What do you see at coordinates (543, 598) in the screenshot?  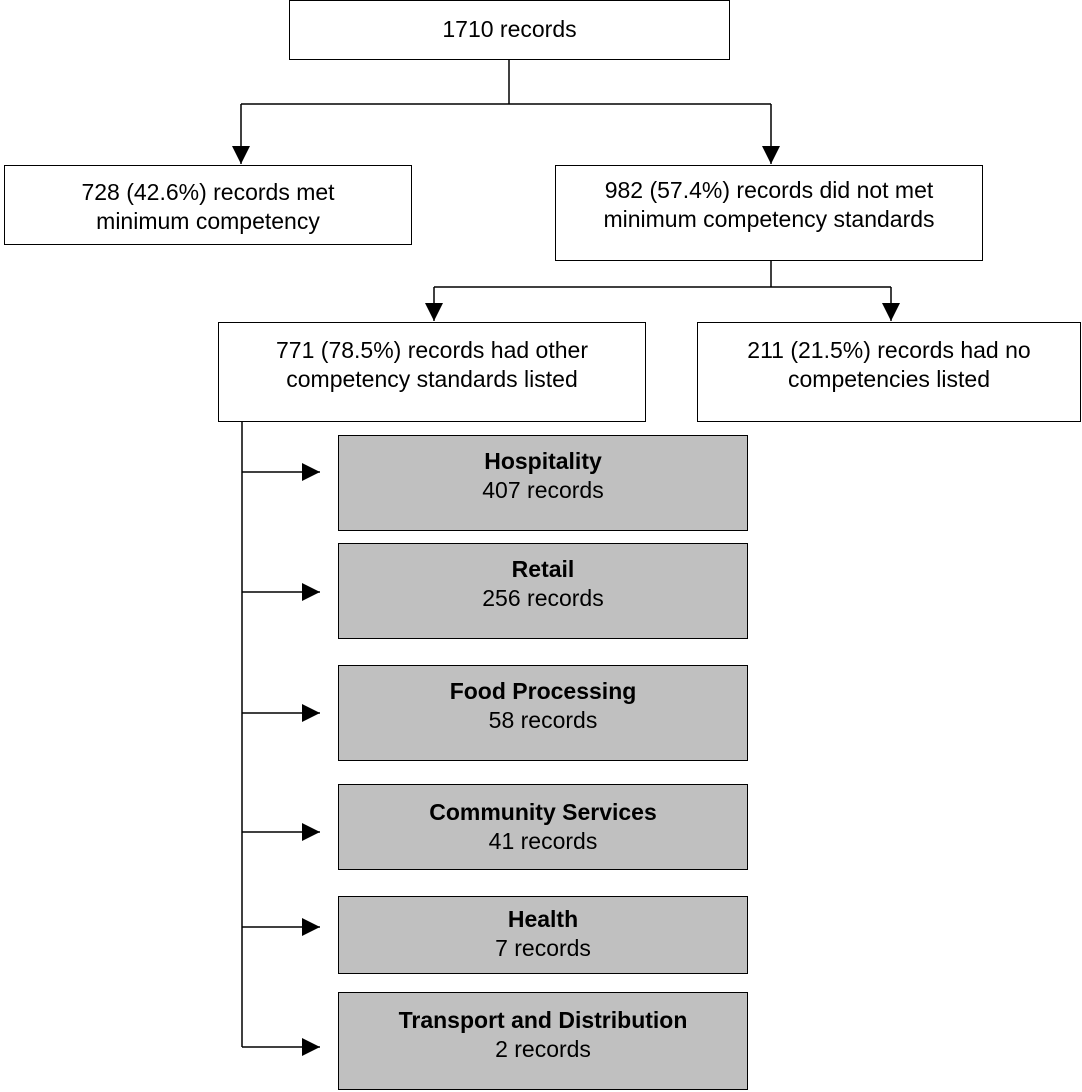 I see `sector-count: 256 records` at bounding box center [543, 598].